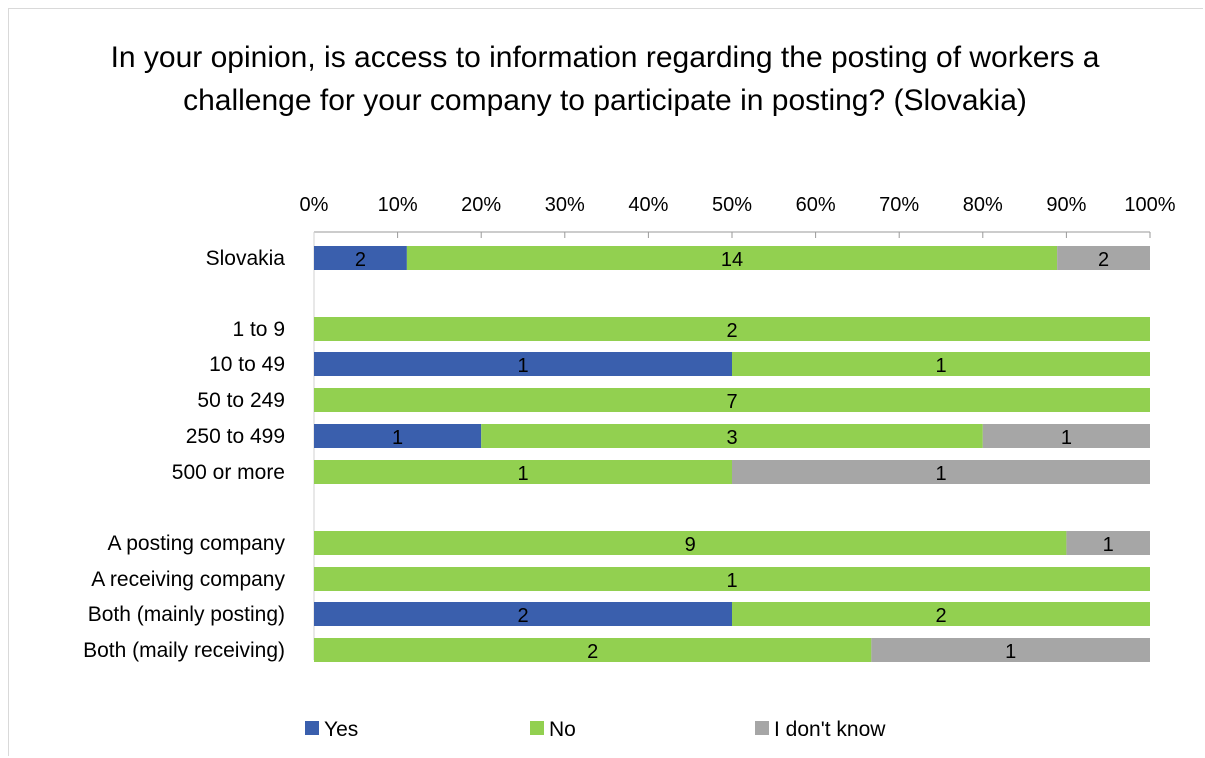 The width and height of the screenshot is (1205, 758). Describe the element at coordinates (562, 729) in the screenshot. I see `legend-label: No` at that location.